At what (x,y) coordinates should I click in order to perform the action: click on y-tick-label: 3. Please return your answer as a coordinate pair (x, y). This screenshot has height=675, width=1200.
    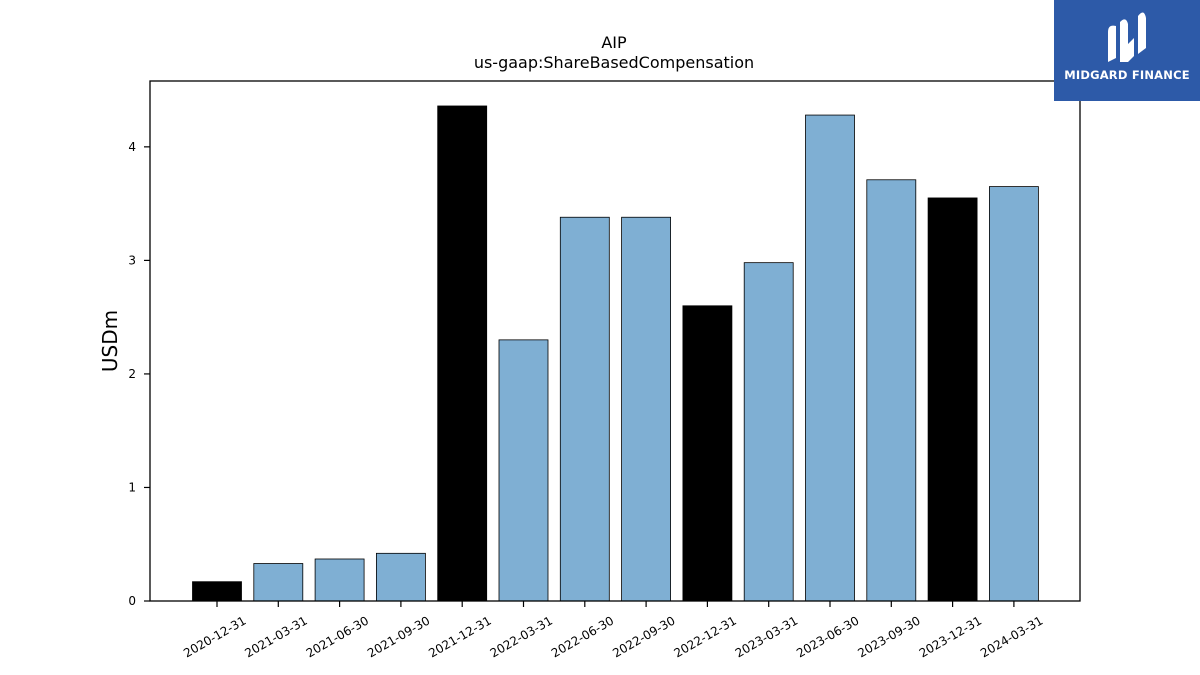
    Looking at the image, I should click on (132, 260).